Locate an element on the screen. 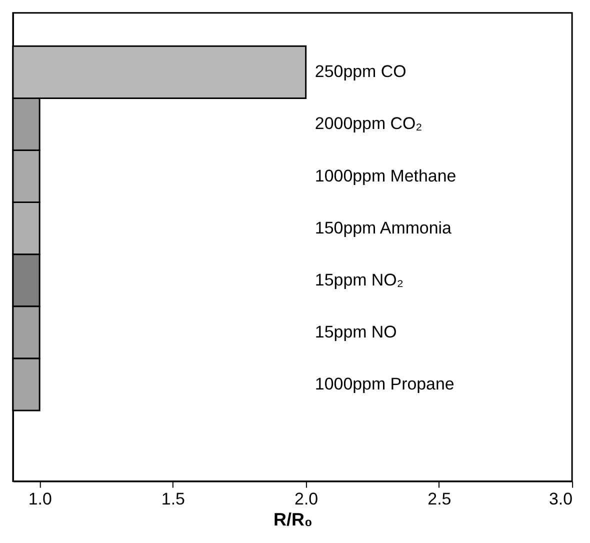 The width and height of the screenshot is (590, 543). x-tick-label: 1.5 is located at coordinates (173, 499).